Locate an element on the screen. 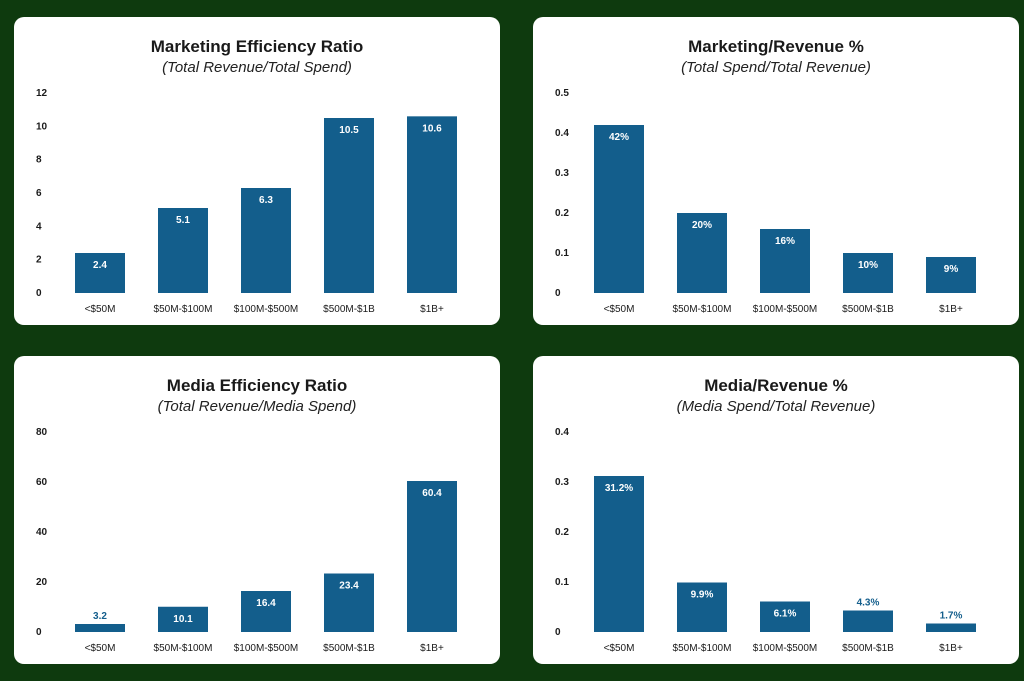 This screenshot has height=681, width=1024. y-tick-label: 12 is located at coordinates (42, 93).